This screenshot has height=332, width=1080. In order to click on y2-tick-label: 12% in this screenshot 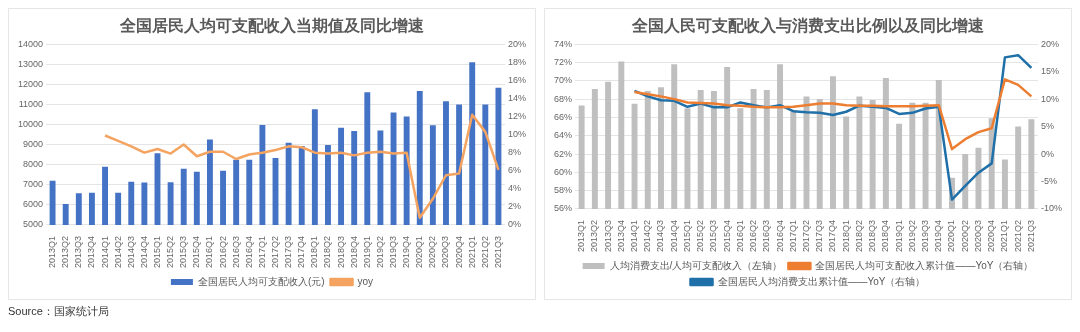, I will do `click(516, 115)`.